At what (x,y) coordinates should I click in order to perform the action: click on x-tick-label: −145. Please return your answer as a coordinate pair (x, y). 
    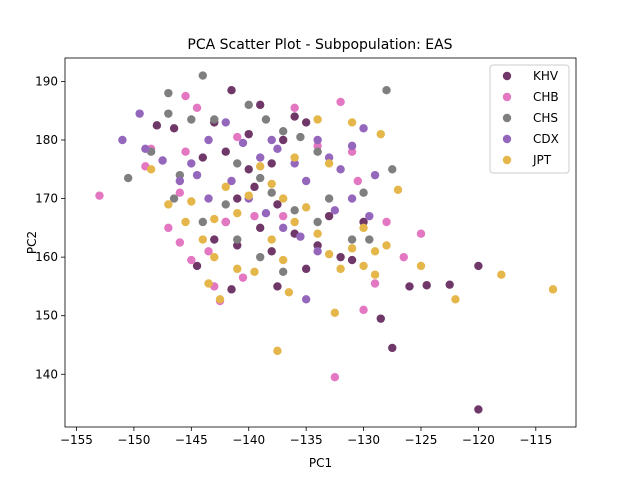
    Looking at the image, I should click on (191, 440).